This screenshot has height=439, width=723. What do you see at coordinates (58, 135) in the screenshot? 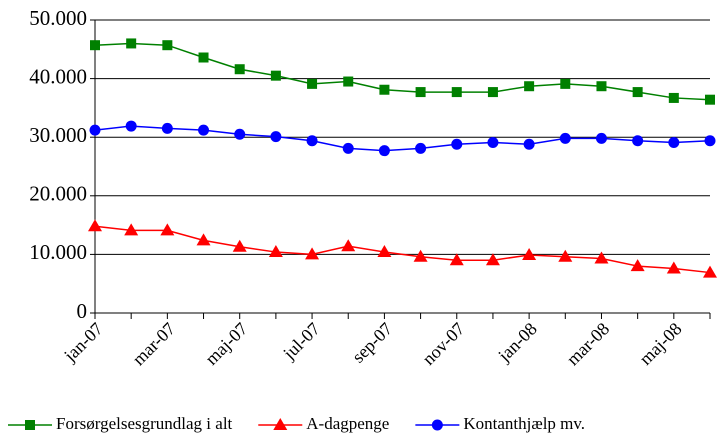
I see `y-tick-label: 30.000` at bounding box center [58, 135].